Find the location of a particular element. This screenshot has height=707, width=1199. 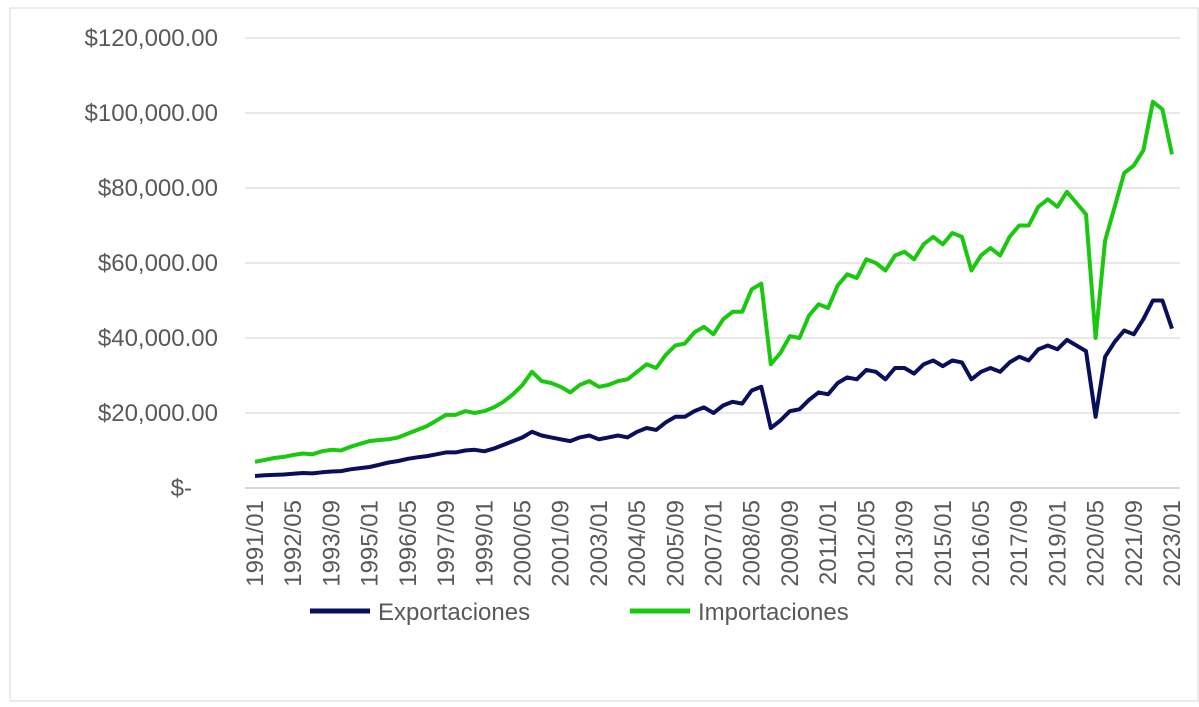

x-tick-label: 1992/05 is located at coordinates (293, 543).